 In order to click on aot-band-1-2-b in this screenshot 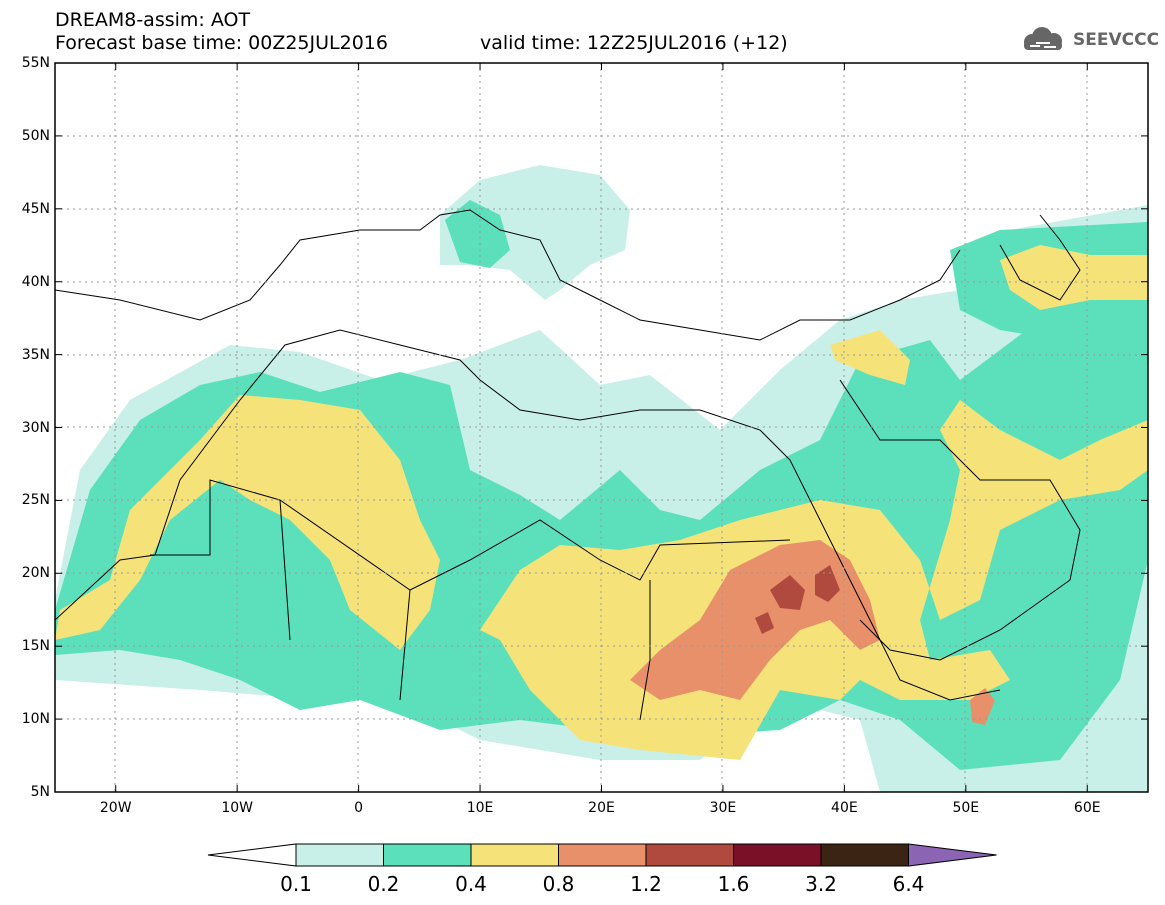, I will do `click(827, 583)`.